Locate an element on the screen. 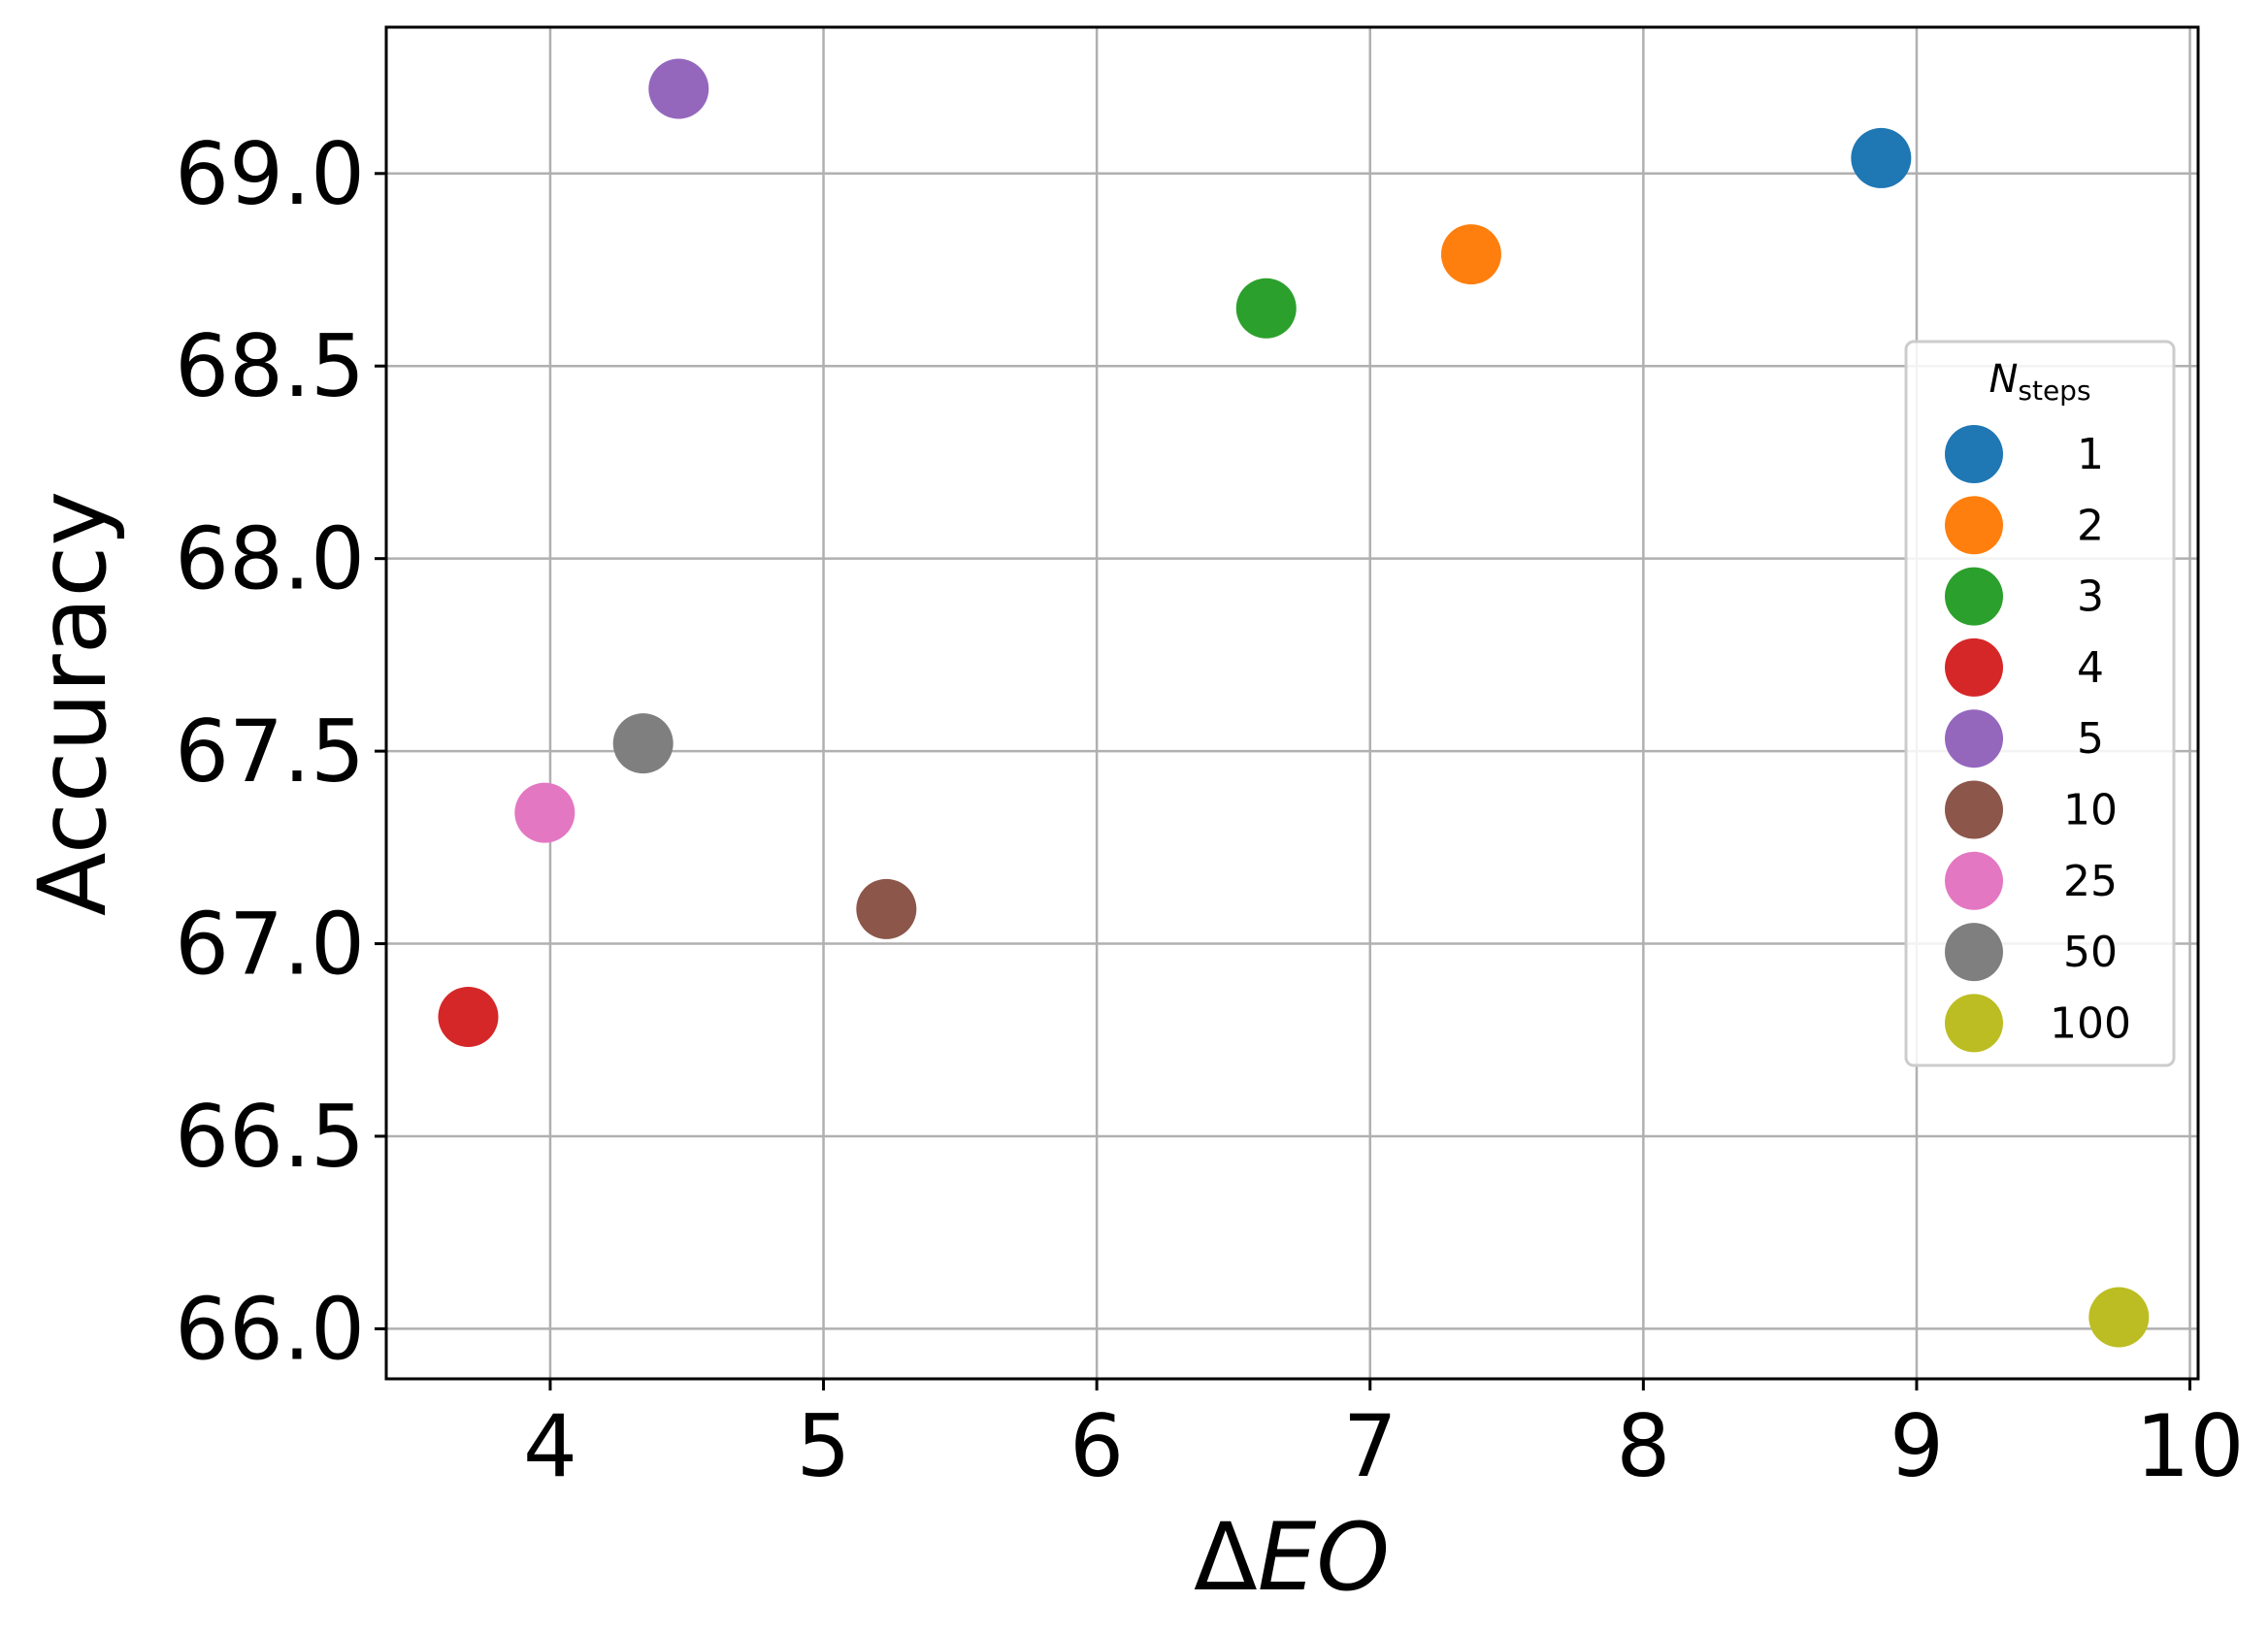 This screenshot has height=1635, width=2268. legend-title: Nsteps is located at coordinates (2040, 382).